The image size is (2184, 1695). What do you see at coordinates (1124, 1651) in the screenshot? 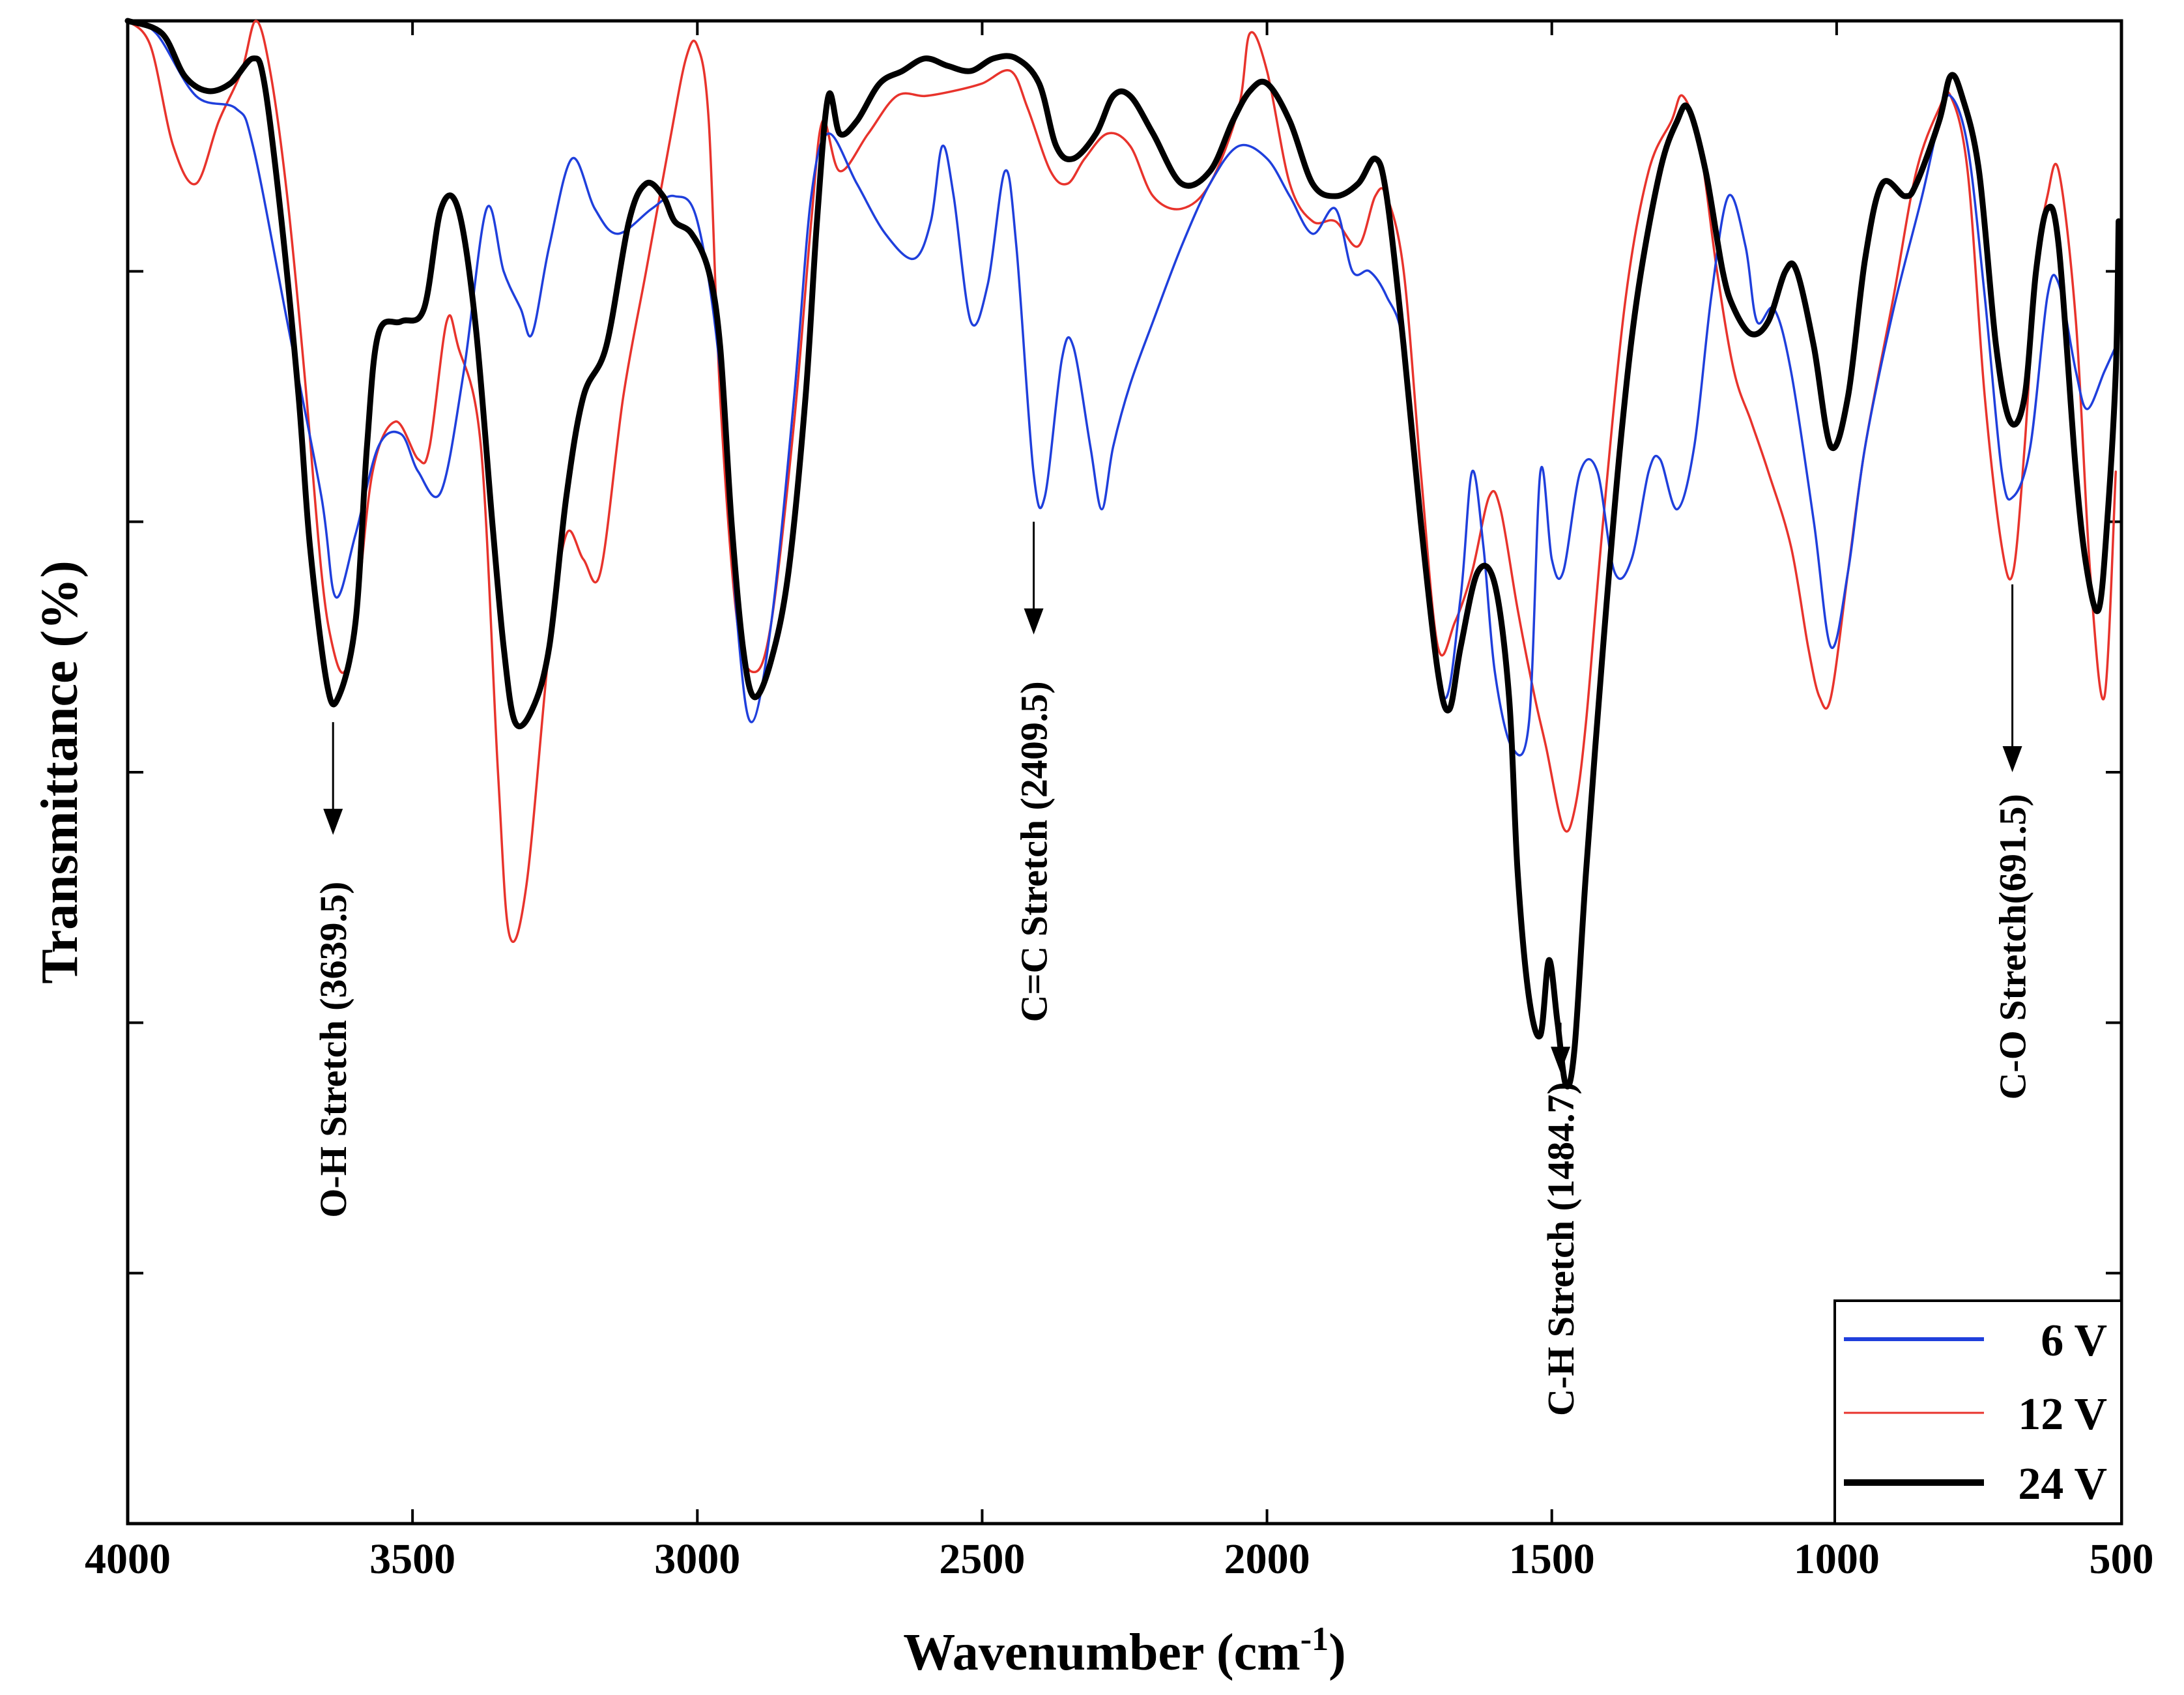
I see `x-axis-title: Wavenumber (cm-1)` at bounding box center [1124, 1651].